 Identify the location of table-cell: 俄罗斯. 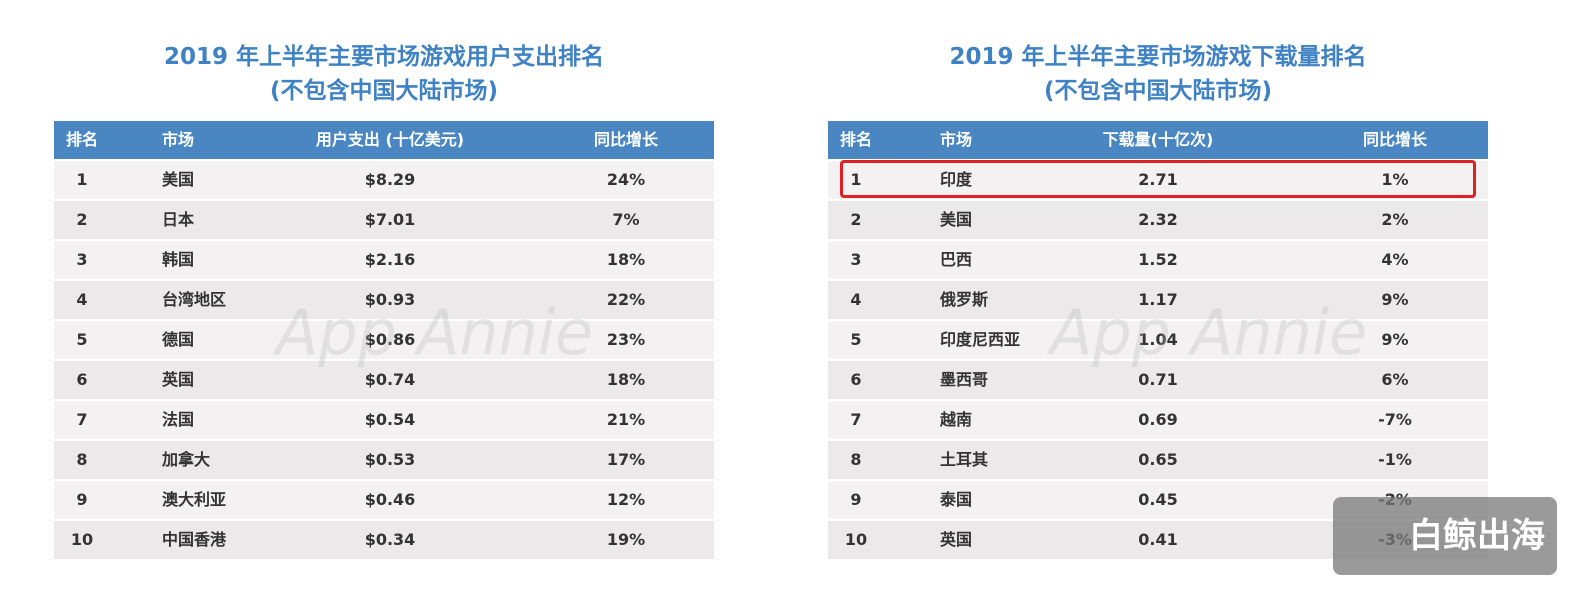
(964, 299).